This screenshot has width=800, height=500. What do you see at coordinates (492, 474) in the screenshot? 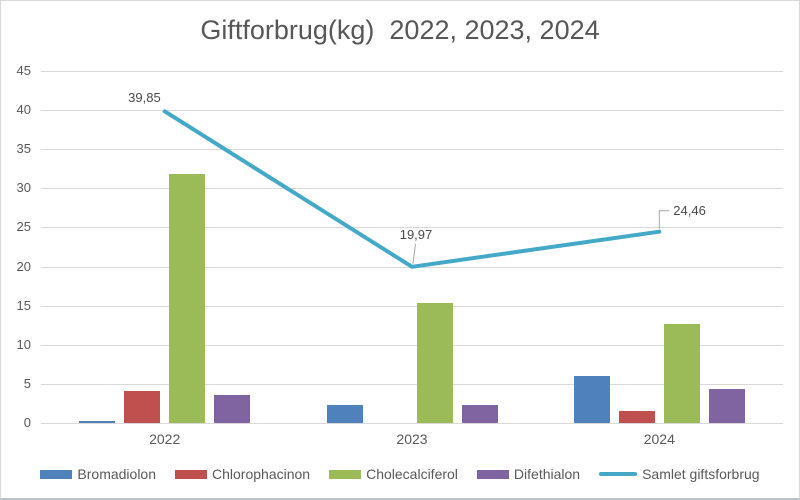
I see `legend-swatch-difethialon` at bounding box center [492, 474].